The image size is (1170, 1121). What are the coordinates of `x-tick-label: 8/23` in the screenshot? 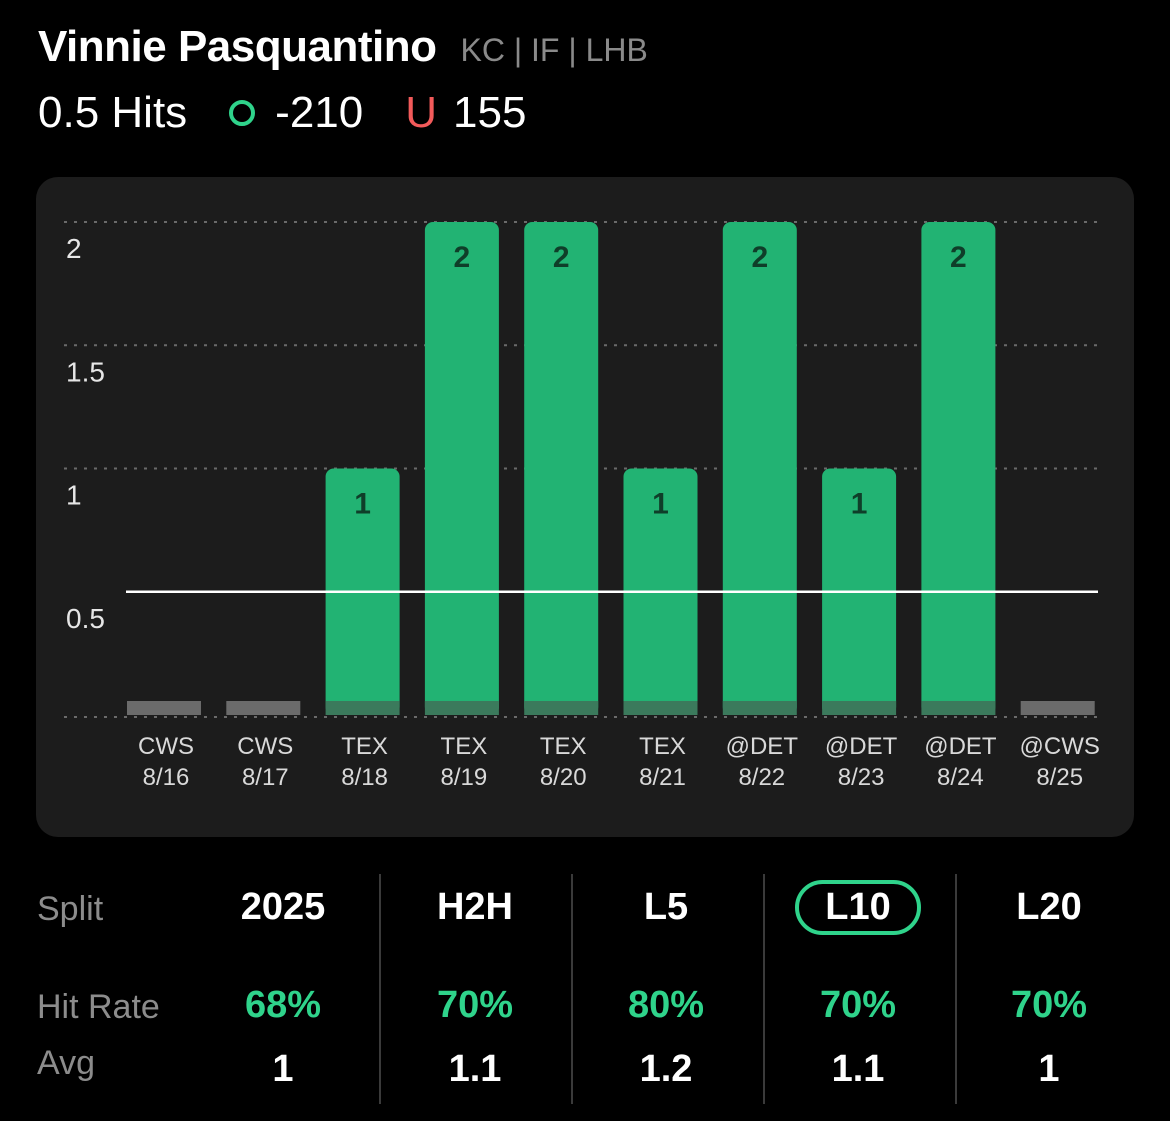 It's located at (861, 777).